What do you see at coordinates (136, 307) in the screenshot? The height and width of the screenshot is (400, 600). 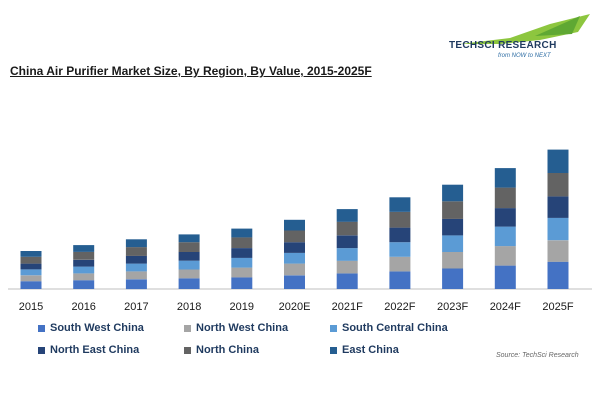 I see `x-tick-label: 2017` at bounding box center [136, 307].